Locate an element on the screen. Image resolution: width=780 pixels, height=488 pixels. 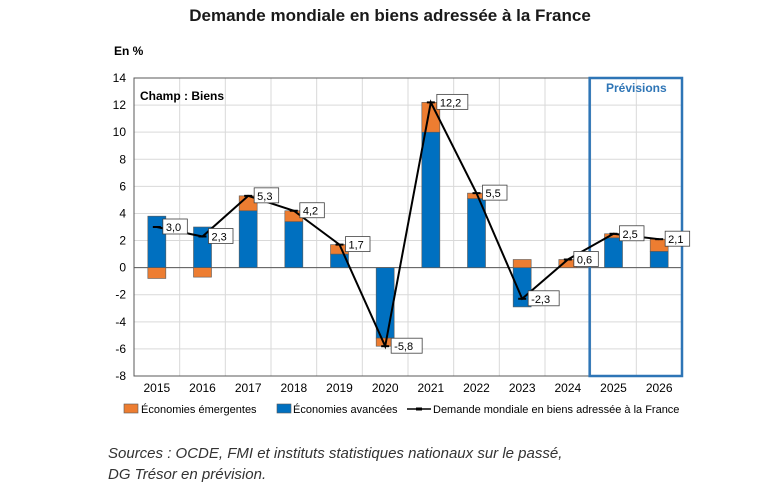
data-label-text: -5,8 is located at coordinates (403, 347).